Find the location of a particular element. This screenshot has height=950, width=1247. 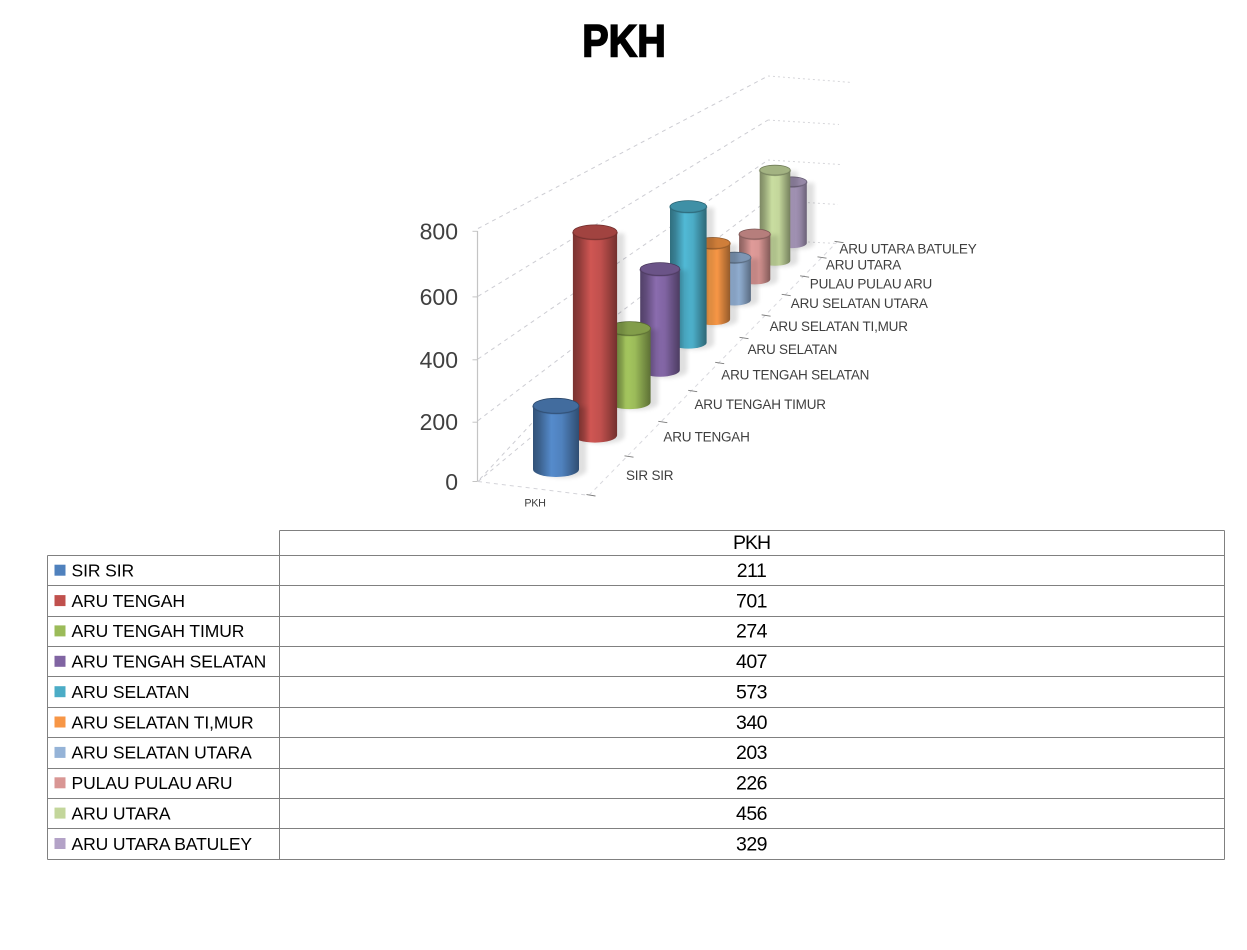

svg-text: 600 is located at coordinates (439, 297).